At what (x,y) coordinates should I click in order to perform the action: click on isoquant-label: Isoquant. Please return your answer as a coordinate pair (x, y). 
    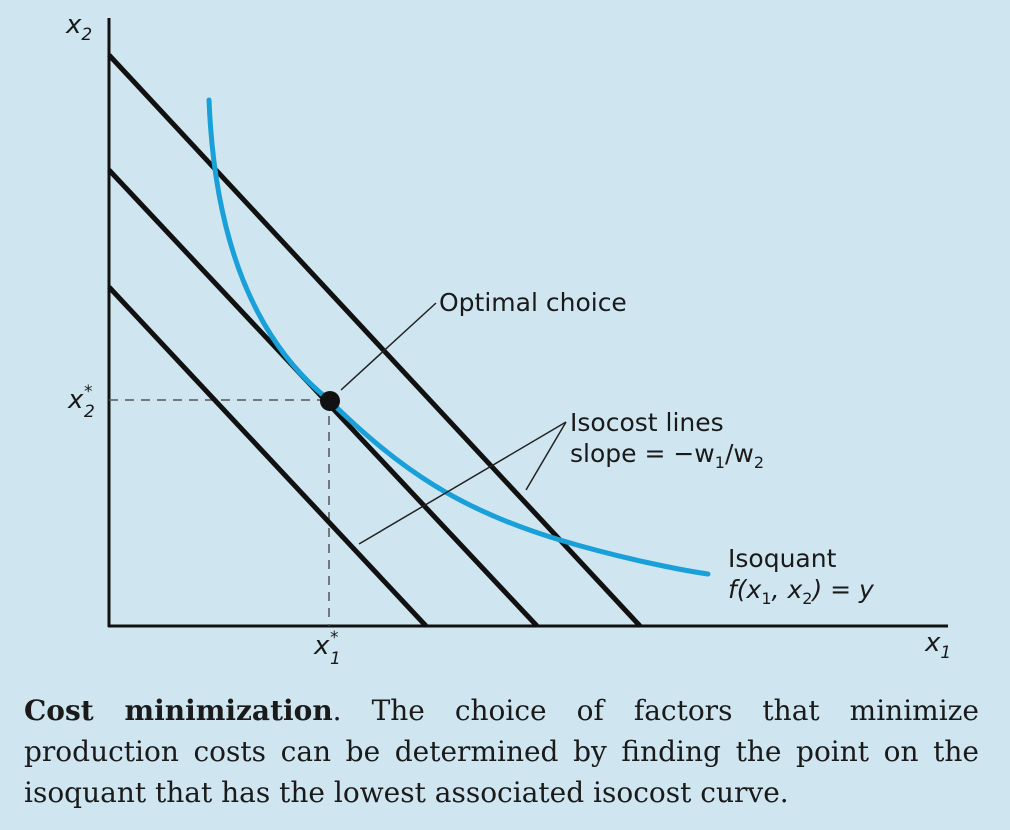
    Looking at the image, I should click on (782, 558).